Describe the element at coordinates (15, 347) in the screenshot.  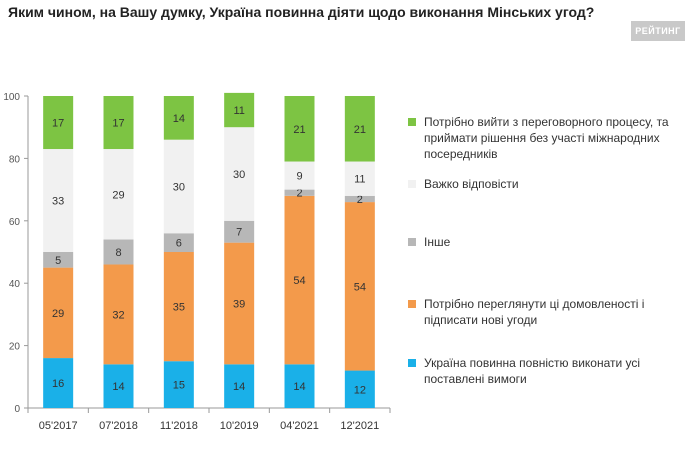
I see `y-tick-label: 20` at that location.